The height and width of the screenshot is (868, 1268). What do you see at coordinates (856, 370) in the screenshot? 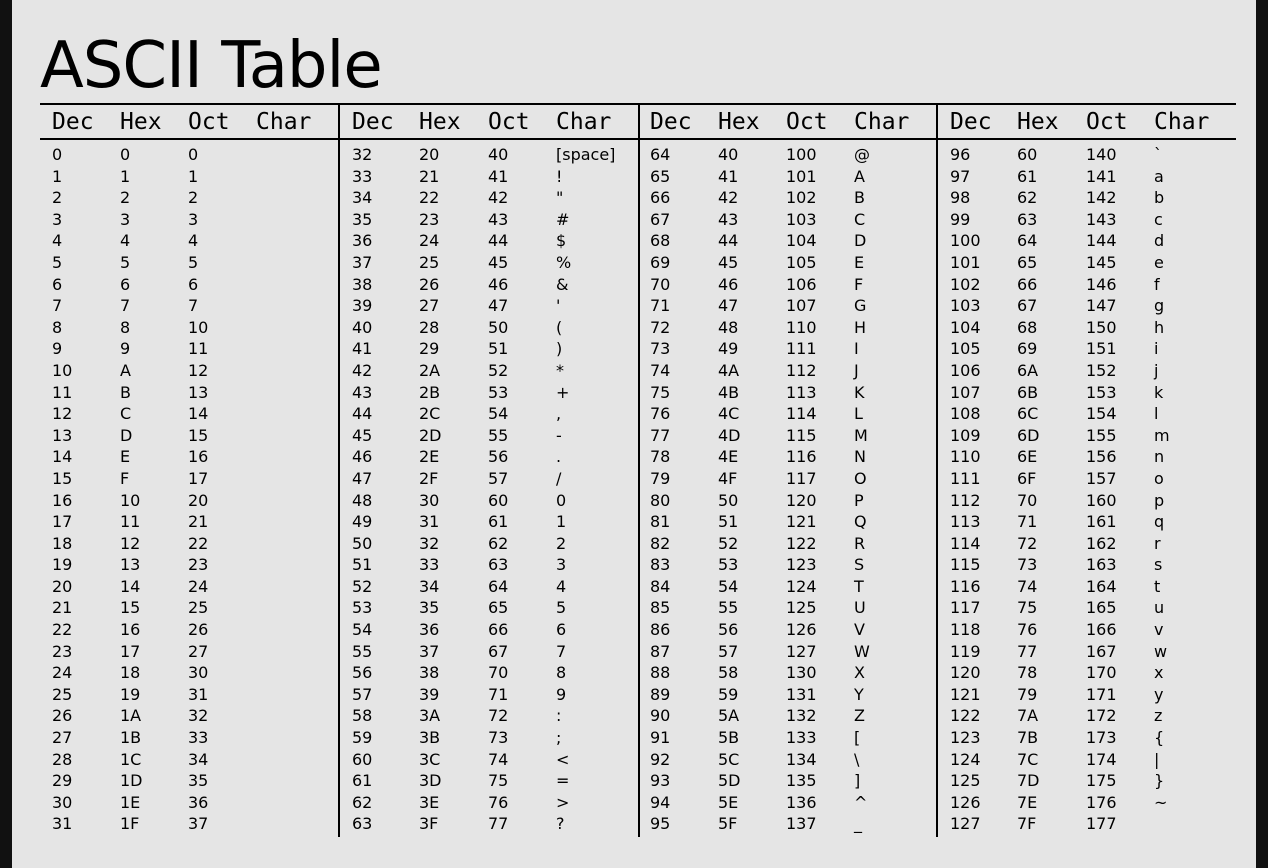
I see `char-cell: J` at bounding box center [856, 370].